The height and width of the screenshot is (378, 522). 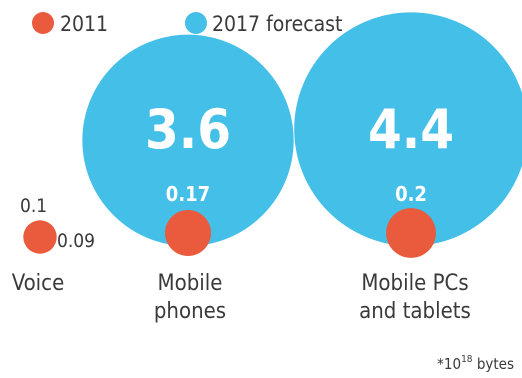 What do you see at coordinates (277, 24) in the screenshot?
I see `legend-label-2017: 2017 forecast` at bounding box center [277, 24].